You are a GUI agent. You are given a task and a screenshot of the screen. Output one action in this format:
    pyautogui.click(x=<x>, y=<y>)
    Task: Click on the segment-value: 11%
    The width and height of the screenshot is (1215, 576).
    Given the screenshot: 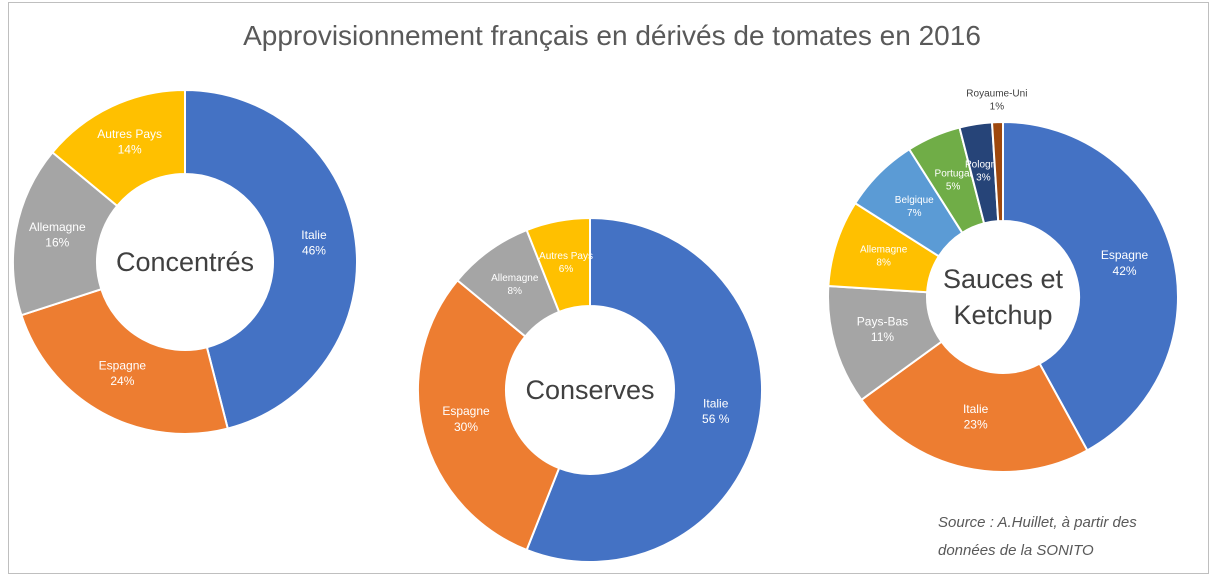 What is the action you would take?
    pyautogui.click(x=882, y=337)
    